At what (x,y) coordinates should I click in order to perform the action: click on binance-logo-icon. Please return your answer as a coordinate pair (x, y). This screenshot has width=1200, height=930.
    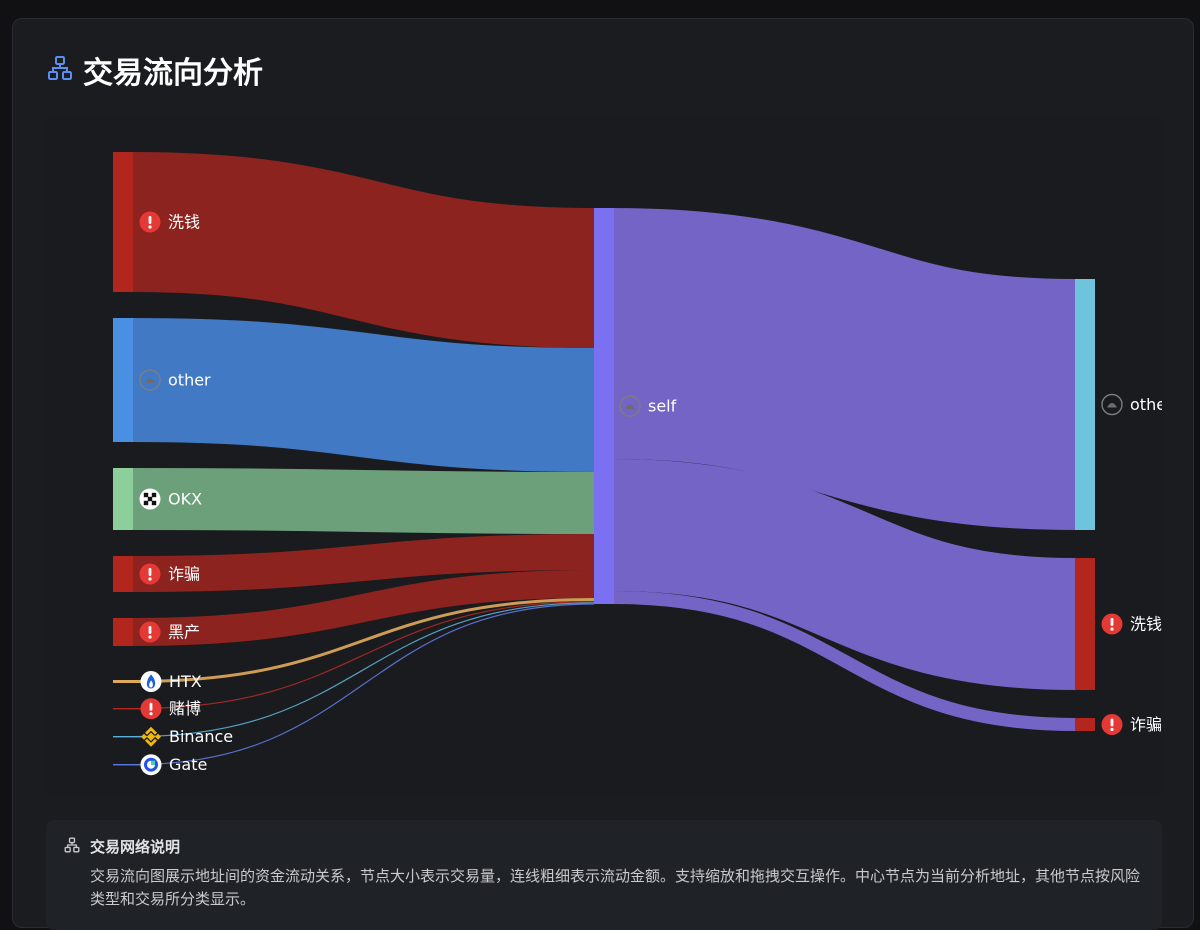
    Looking at the image, I should click on (151, 736).